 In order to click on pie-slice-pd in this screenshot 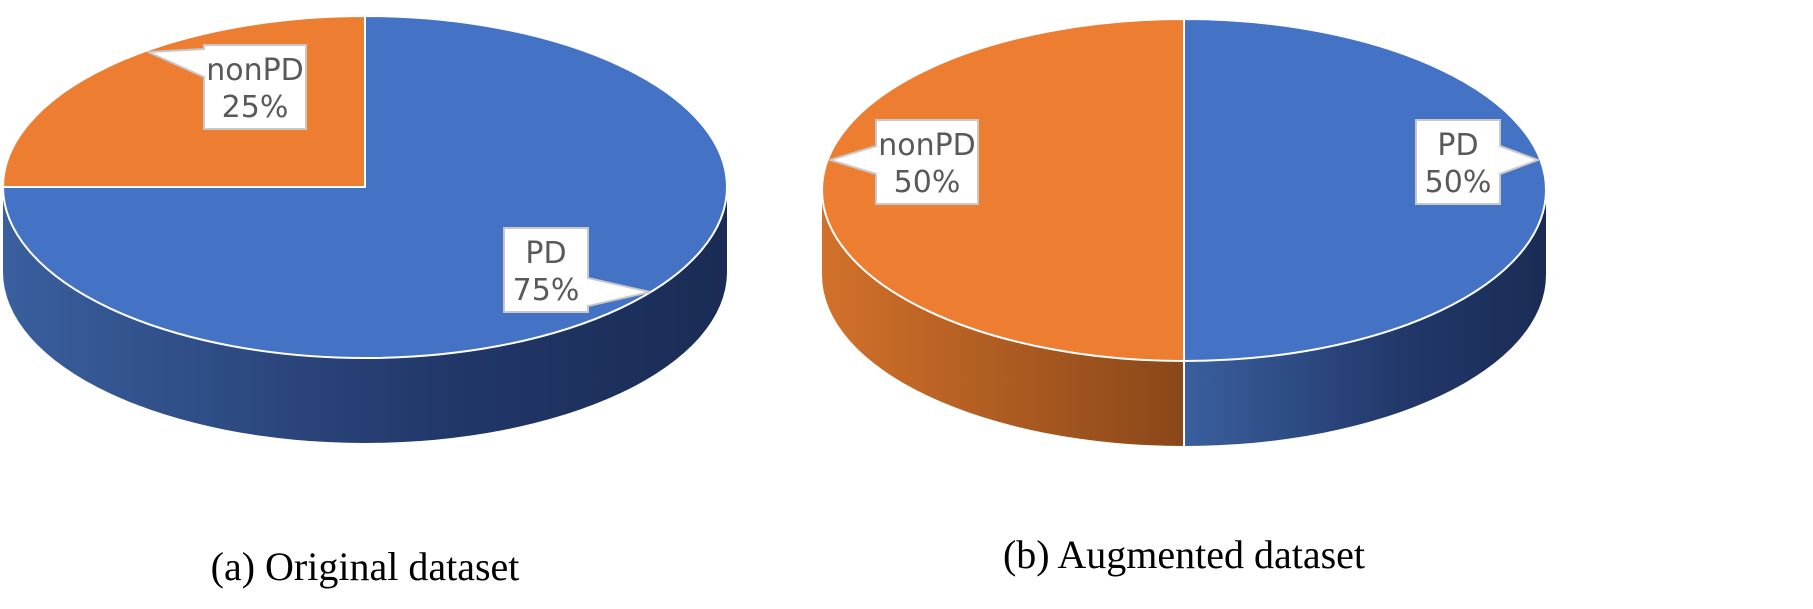, I will do `click(1365, 190)`.